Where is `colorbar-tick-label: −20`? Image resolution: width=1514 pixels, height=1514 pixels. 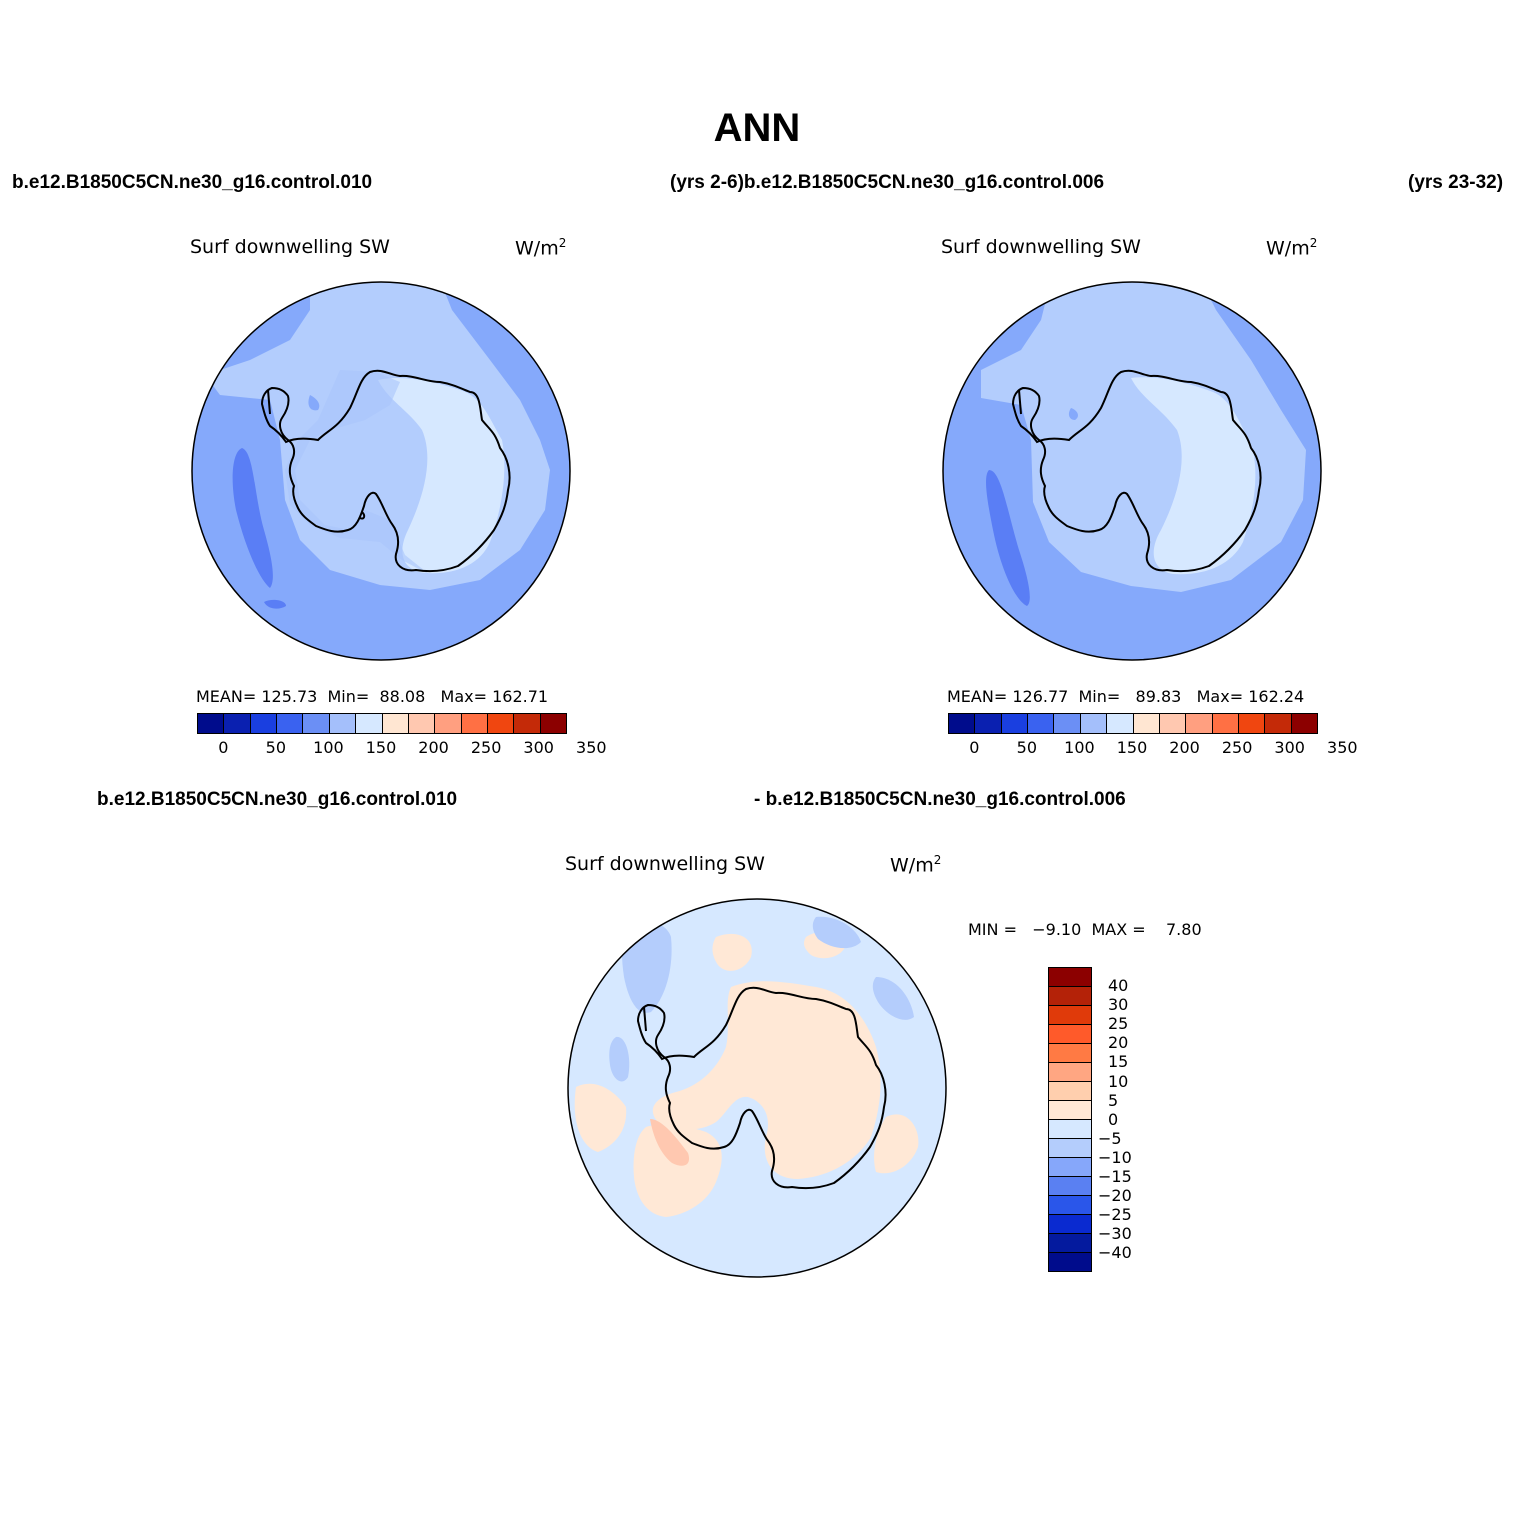
colorbar-tick-label: −20 is located at coordinates (1115, 1196).